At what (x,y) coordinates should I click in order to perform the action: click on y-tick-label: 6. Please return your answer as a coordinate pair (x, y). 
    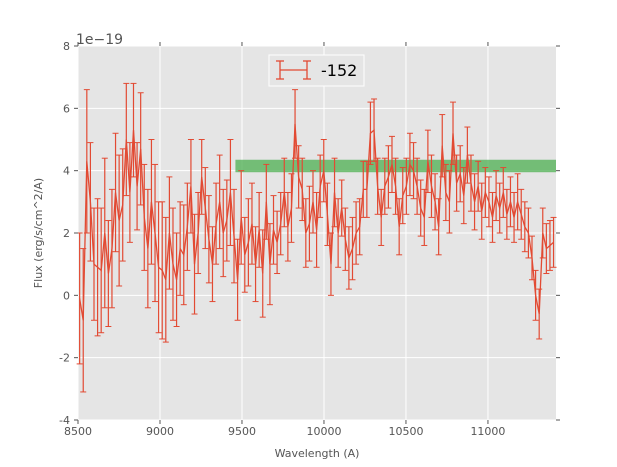
    Looking at the image, I should click on (66, 108).